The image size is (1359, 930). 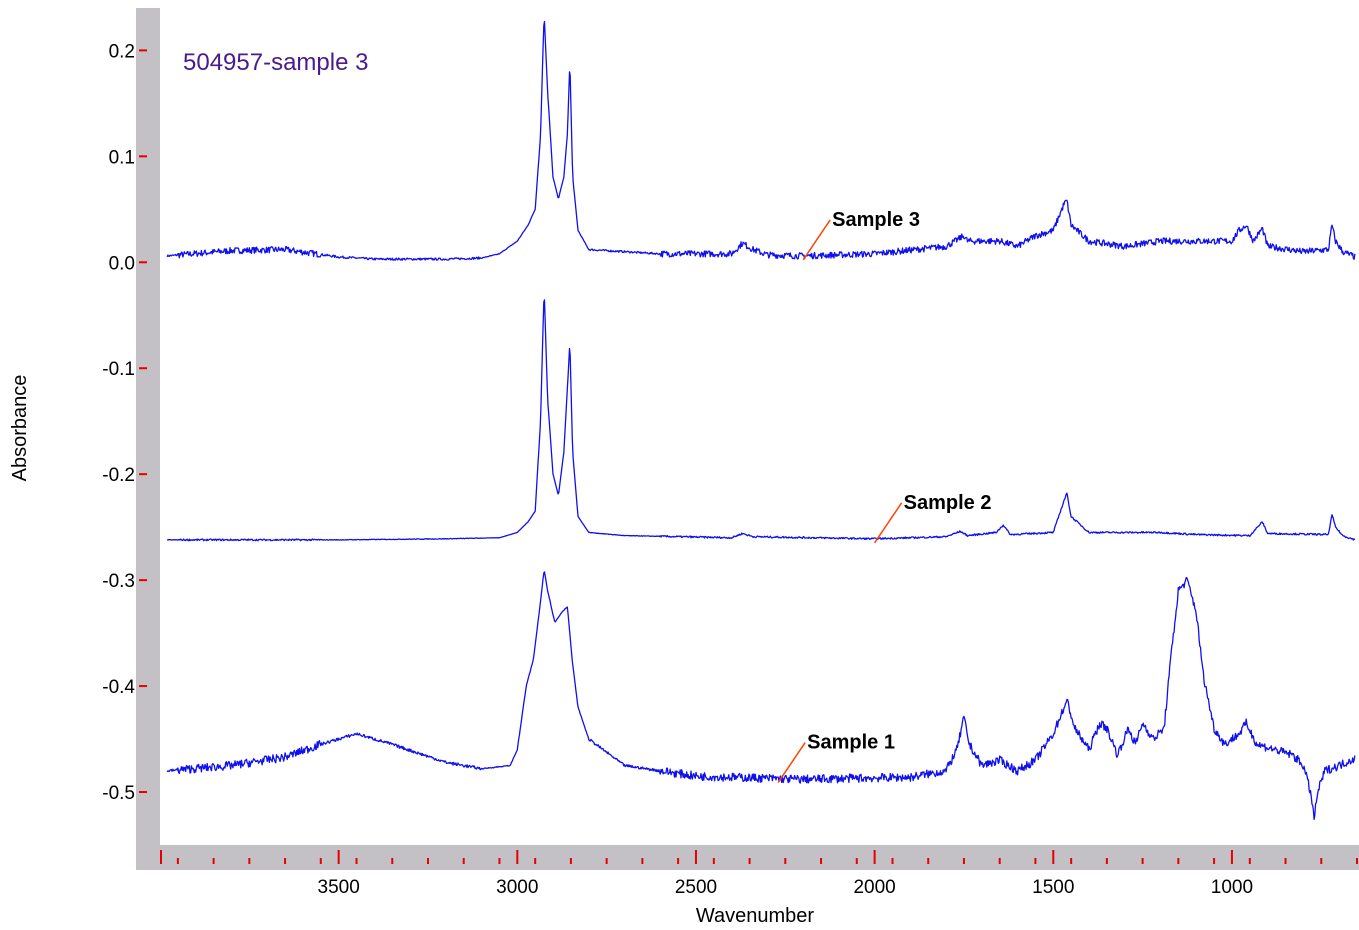 What do you see at coordinates (747, 857) in the screenshot?
I see `x-axis-frame` at bounding box center [747, 857].